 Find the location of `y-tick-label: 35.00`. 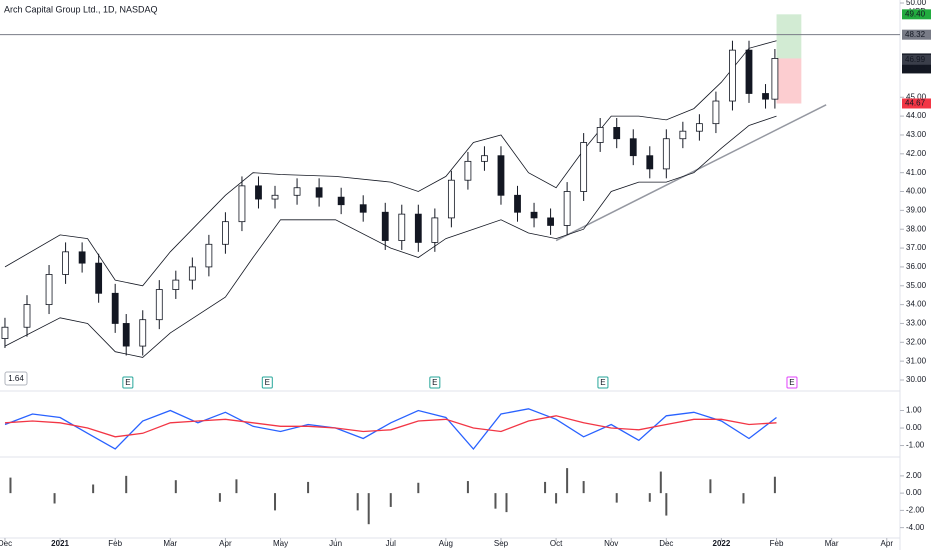

y-tick-label: 35.00 is located at coordinates (916, 285).